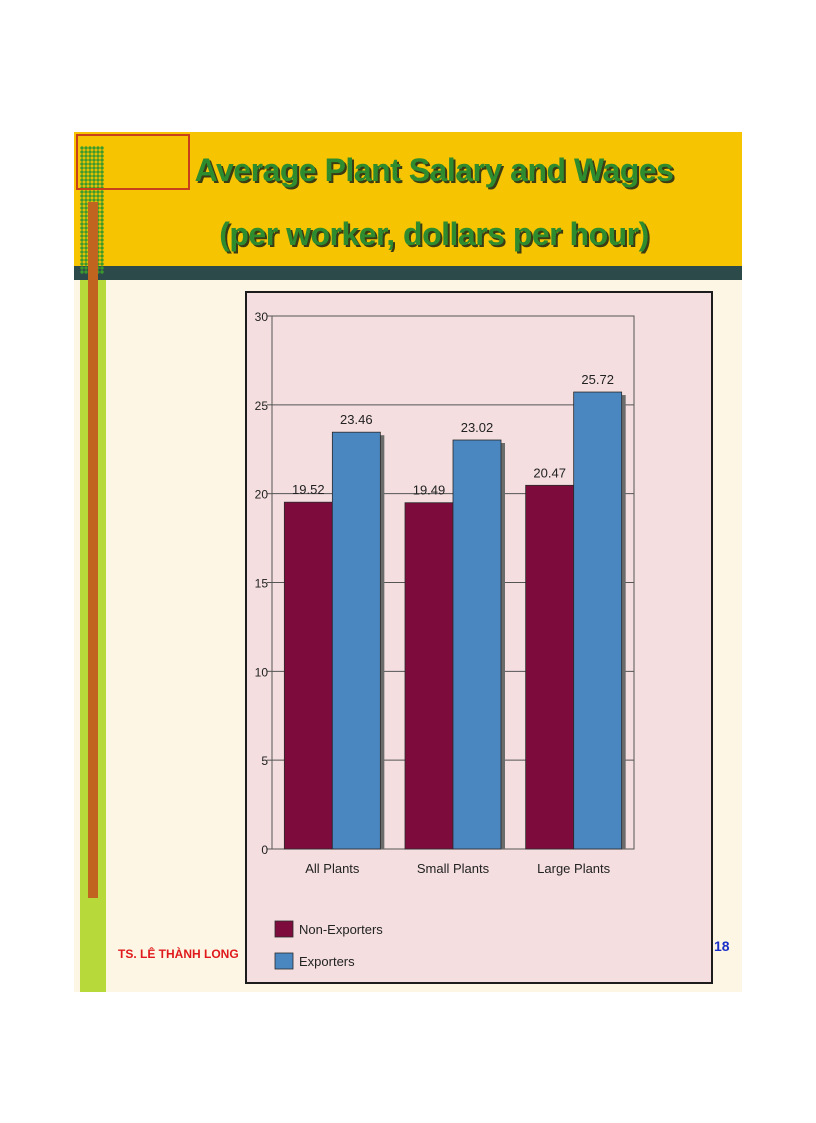  What do you see at coordinates (434, 170) in the screenshot?
I see `slide-title: Average Plant Salary and Wages` at bounding box center [434, 170].